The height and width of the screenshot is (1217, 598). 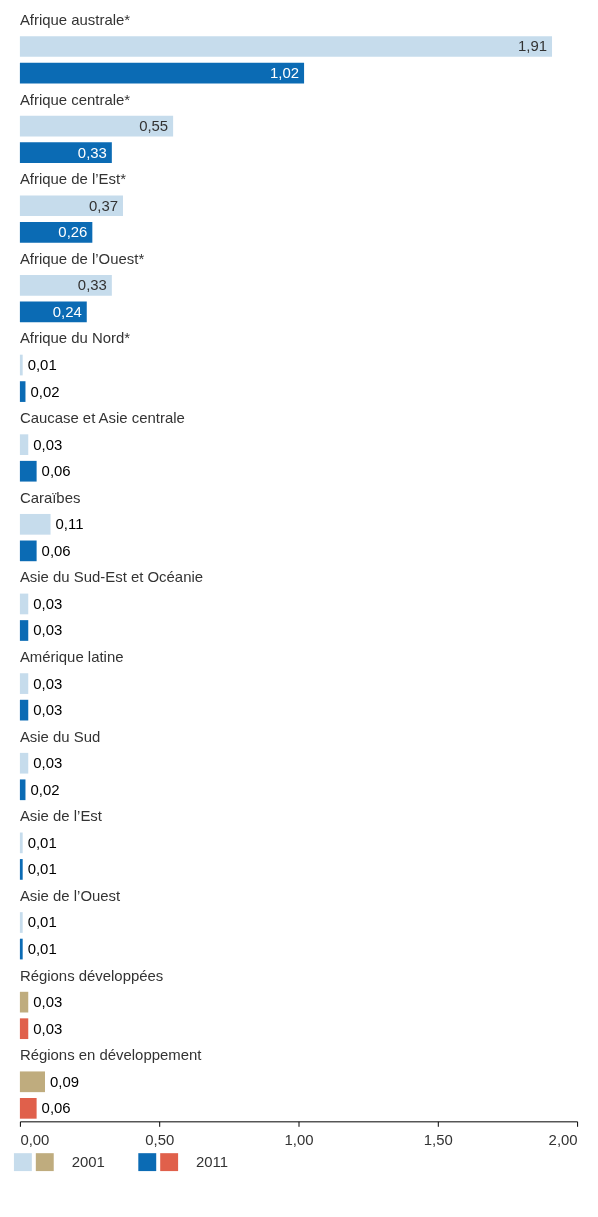 I want to click on y-tick-label: Régions en développement, so click(x=111, y=1055).